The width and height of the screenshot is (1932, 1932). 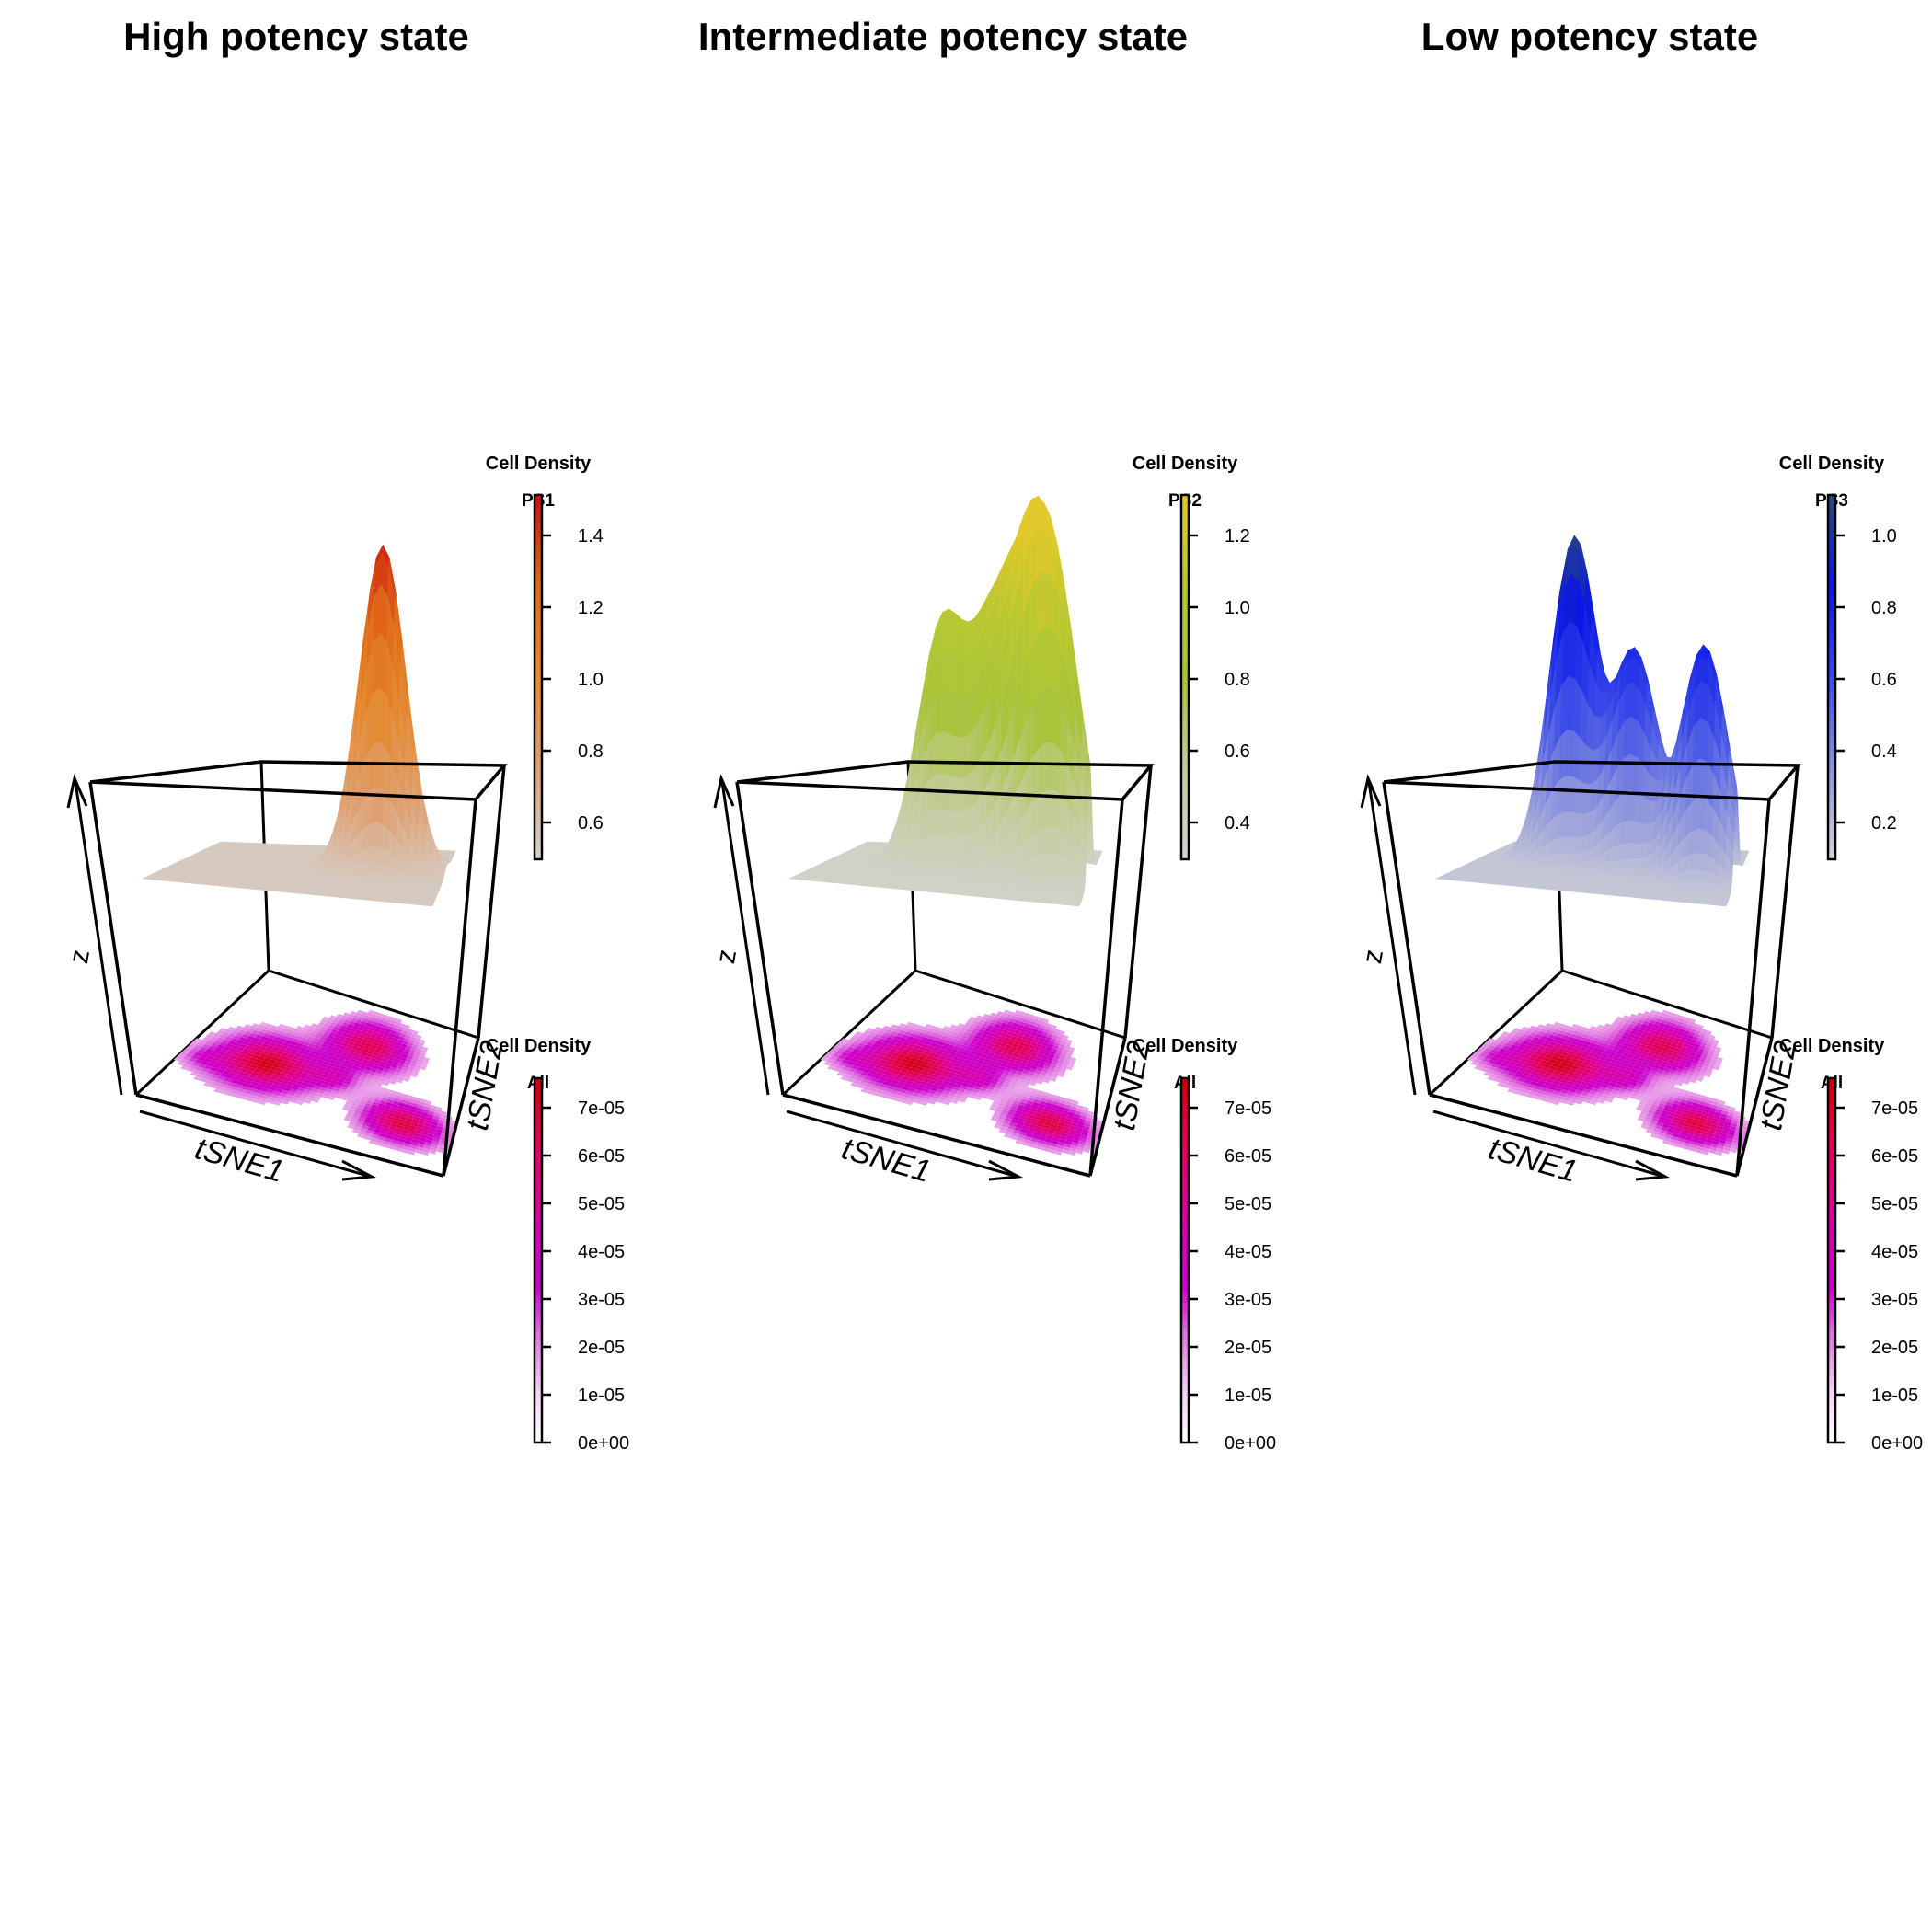 What do you see at coordinates (591, 680) in the screenshot?
I see `legend-tick-label: 1.0` at bounding box center [591, 680].